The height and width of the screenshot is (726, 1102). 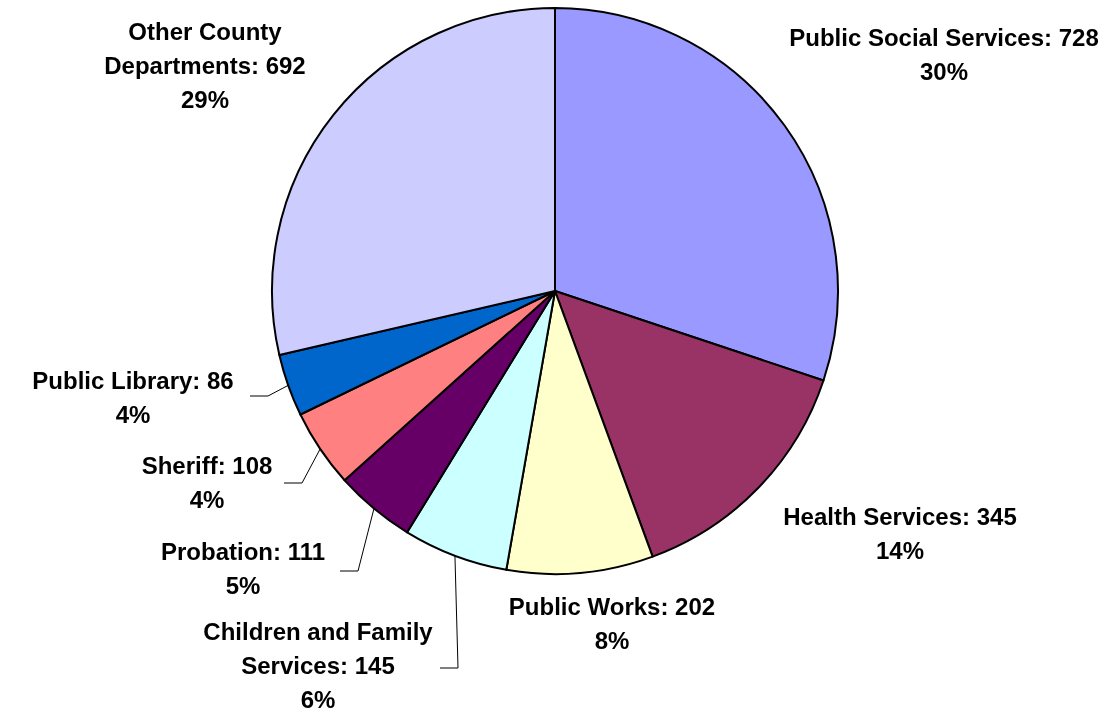 I want to click on slice-label: Public Library: 86 4%, so click(x=133, y=397).